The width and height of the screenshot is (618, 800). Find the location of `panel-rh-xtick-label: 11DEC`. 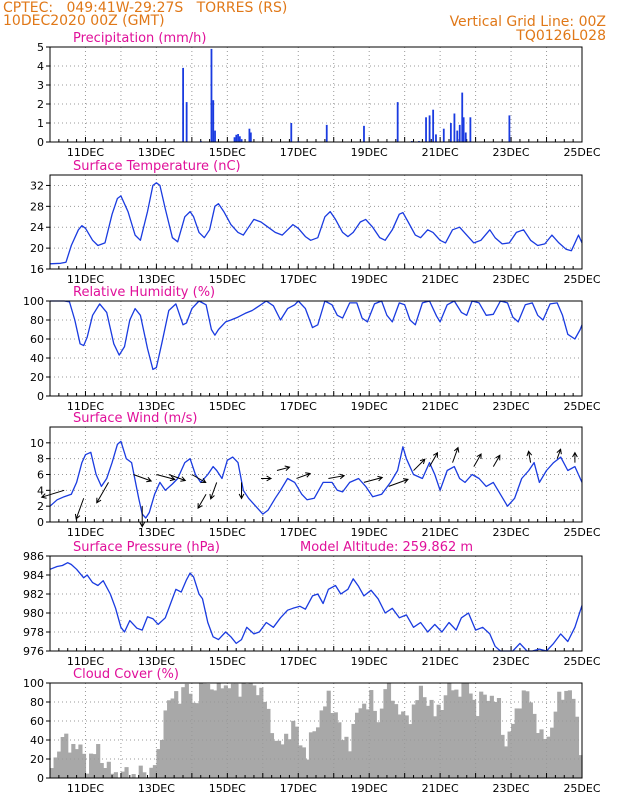

panel-rh-xtick-label: 11DEC is located at coordinates (85, 406).